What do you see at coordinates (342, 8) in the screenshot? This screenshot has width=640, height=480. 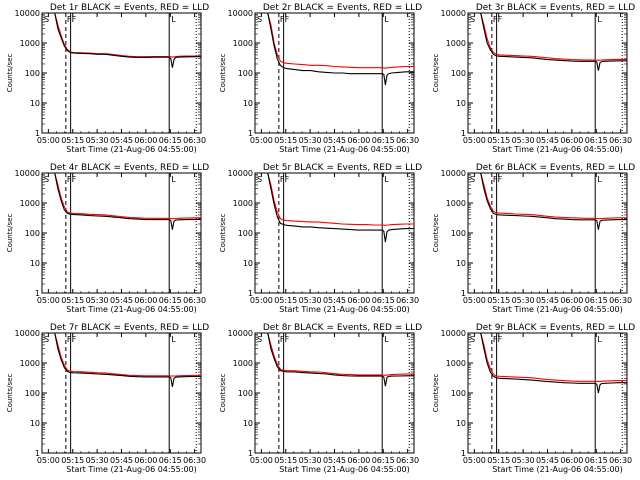 I see `chart-title: Det 2r BLACK = Events, RED = LLD` at bounding box center [342, 8].